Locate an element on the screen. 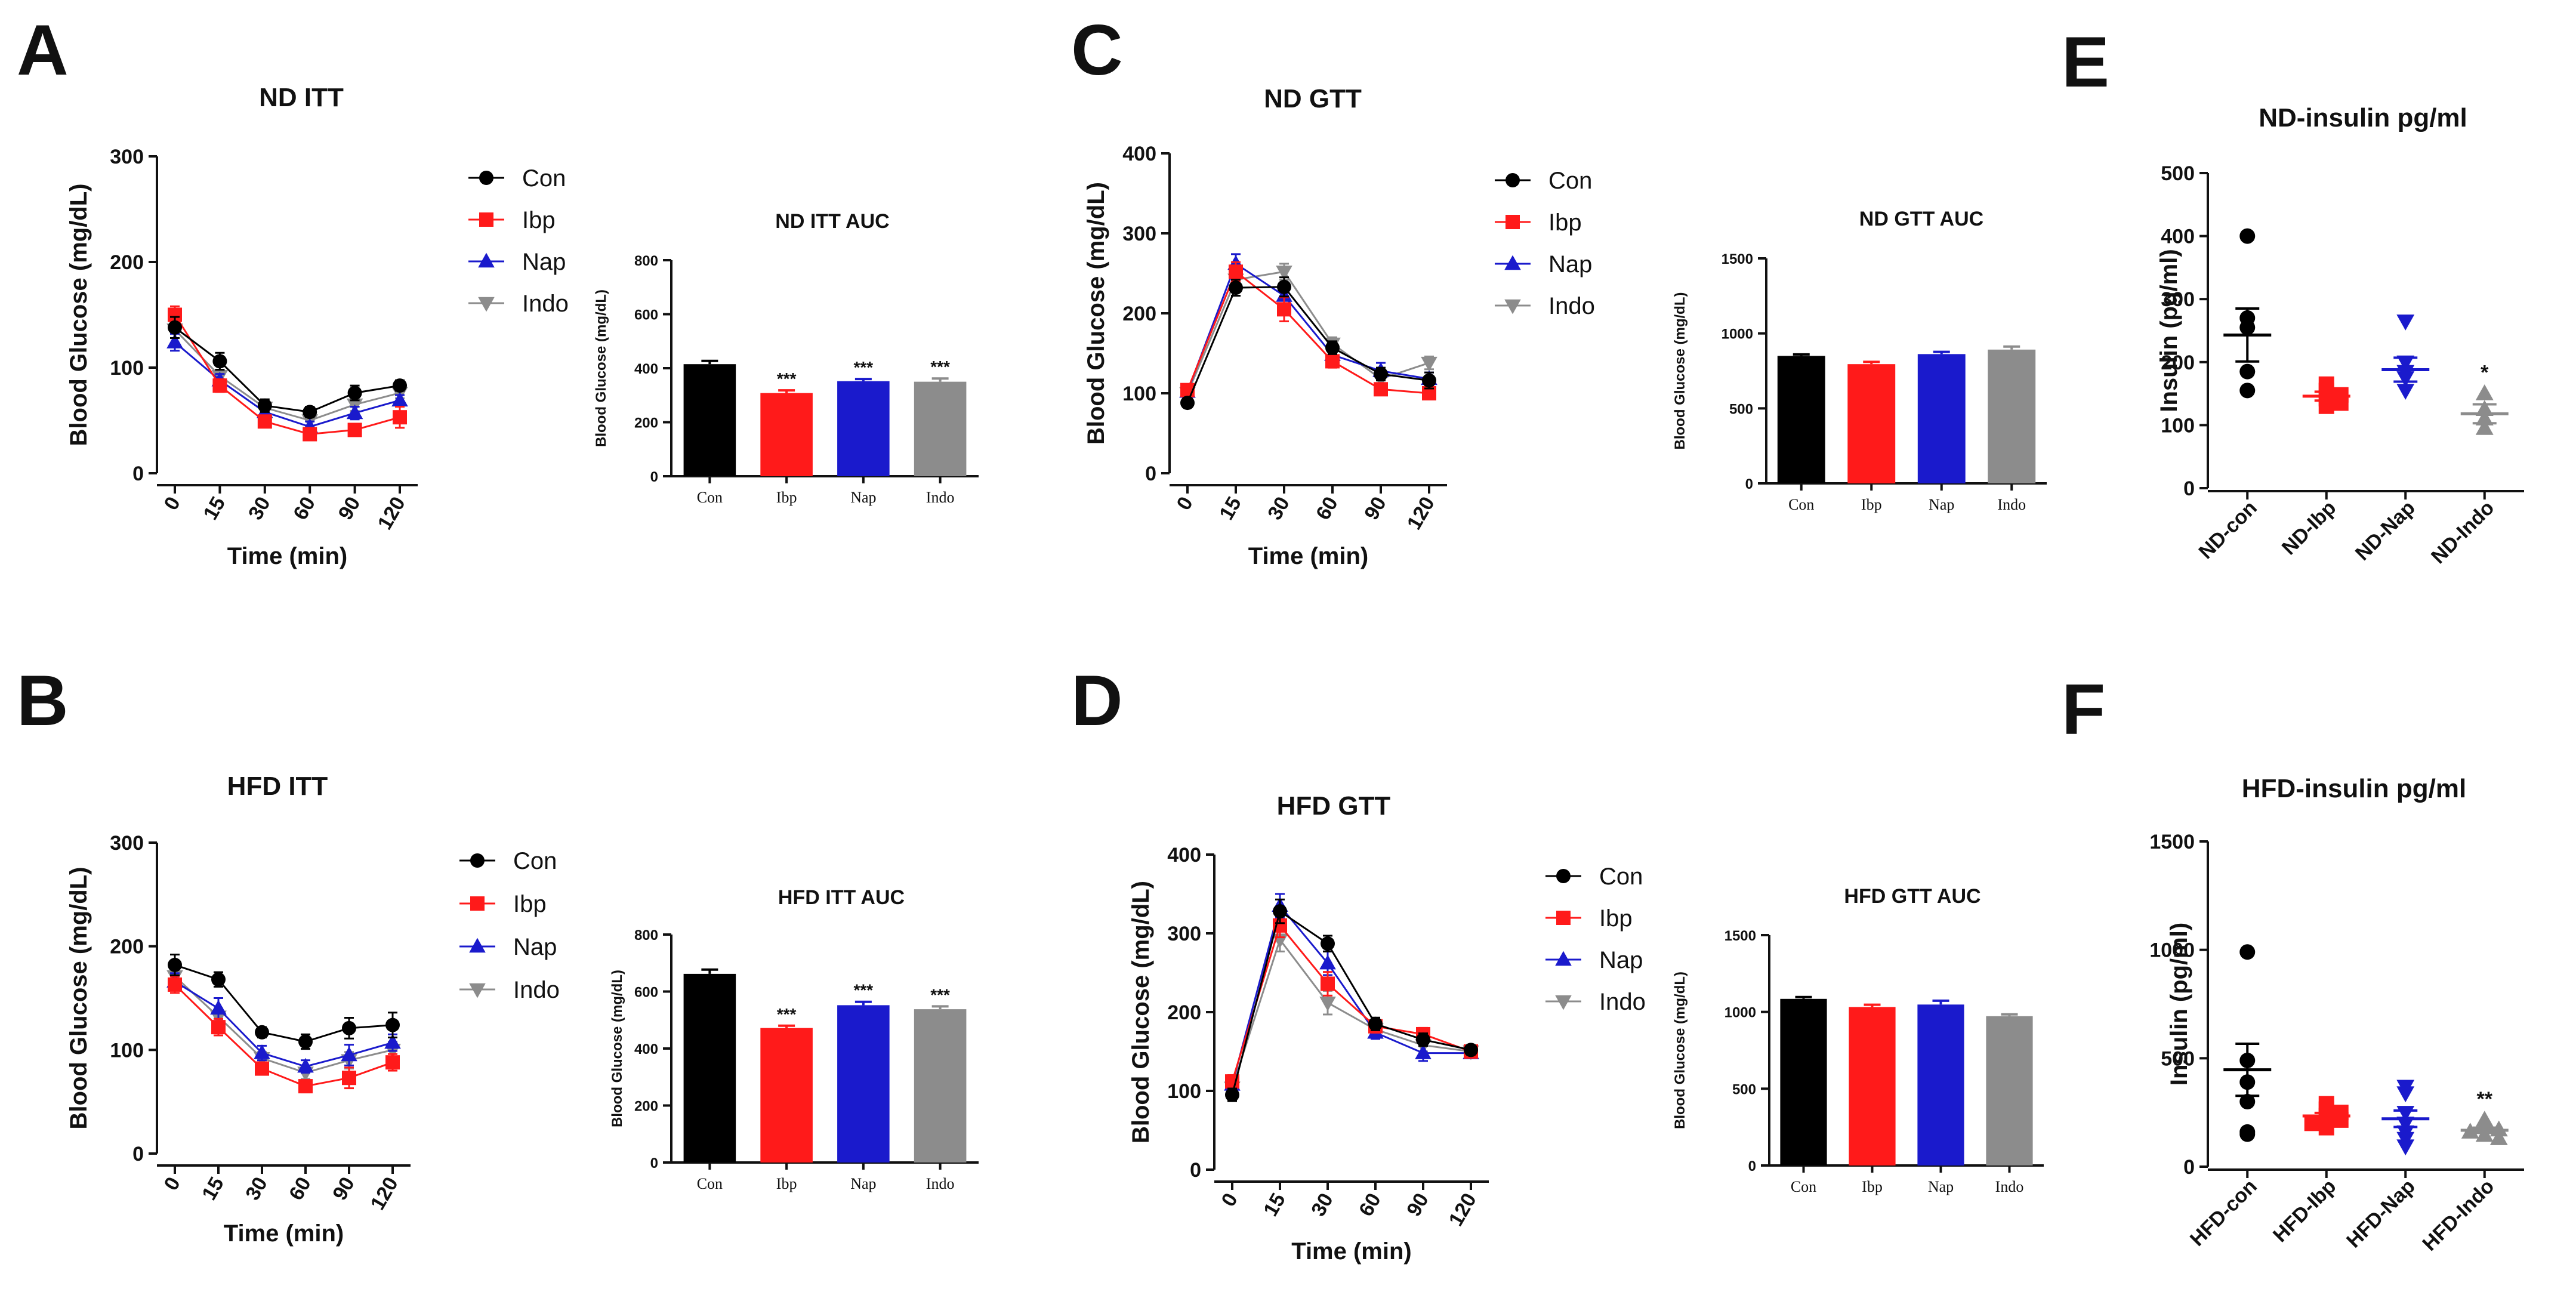  nd-insulin-x-tick-label: ND-con is located at coordinates (2228, 530).